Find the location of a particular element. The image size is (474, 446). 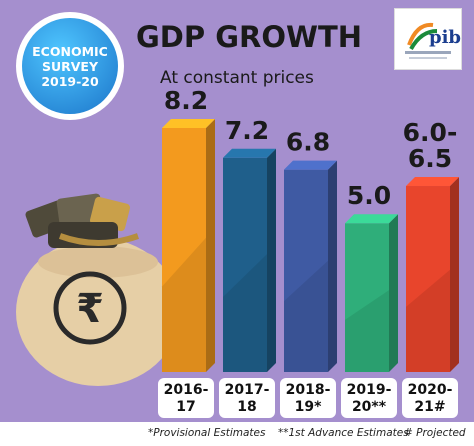

footnote-provisional: *Provisional Estimates is located at coordinates (207, 433).